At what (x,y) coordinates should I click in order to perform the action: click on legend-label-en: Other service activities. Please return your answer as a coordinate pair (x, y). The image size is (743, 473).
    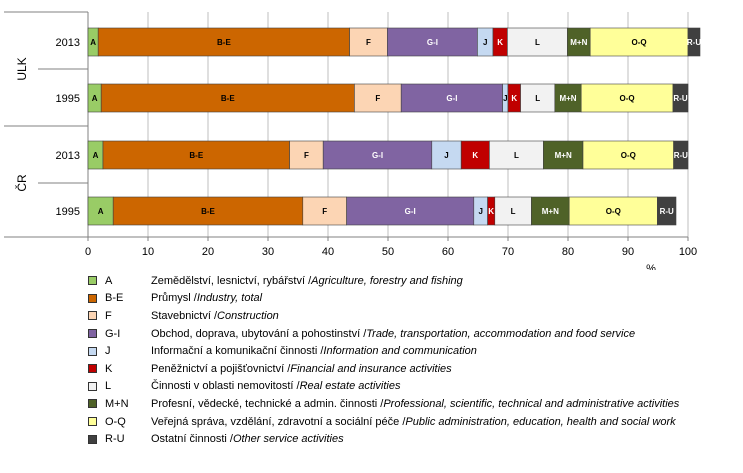
    Looking at the image, I should click on (288, 439).